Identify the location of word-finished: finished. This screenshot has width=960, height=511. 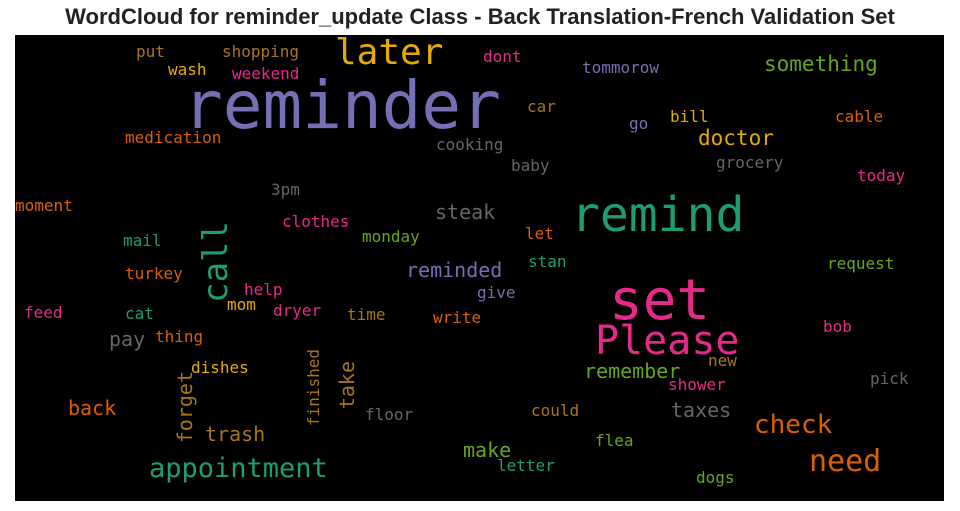
(313, 388).